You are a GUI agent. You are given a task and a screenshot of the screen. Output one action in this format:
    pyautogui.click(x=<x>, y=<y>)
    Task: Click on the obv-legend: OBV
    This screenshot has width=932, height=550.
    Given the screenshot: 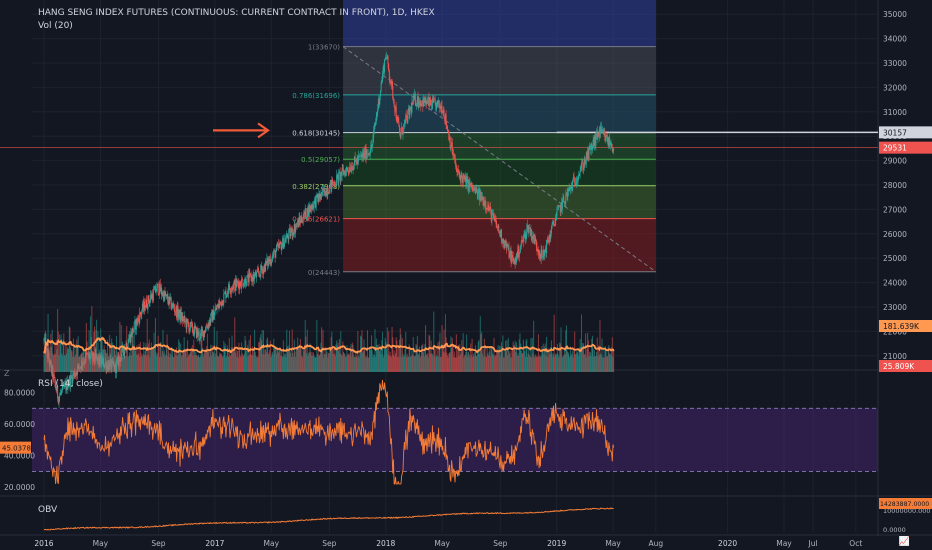 What is the action you would take?
    pyautogui.click(x=48, y=510)
    